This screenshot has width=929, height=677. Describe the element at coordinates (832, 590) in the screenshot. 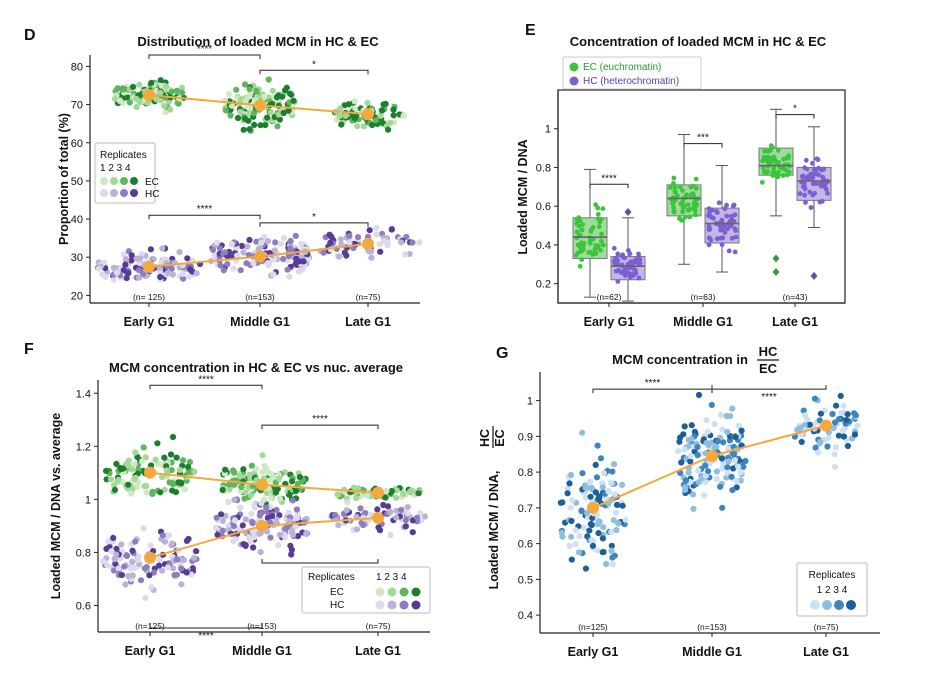

I see `legend-replicate-numbers: 1 2 3 4` at that location.